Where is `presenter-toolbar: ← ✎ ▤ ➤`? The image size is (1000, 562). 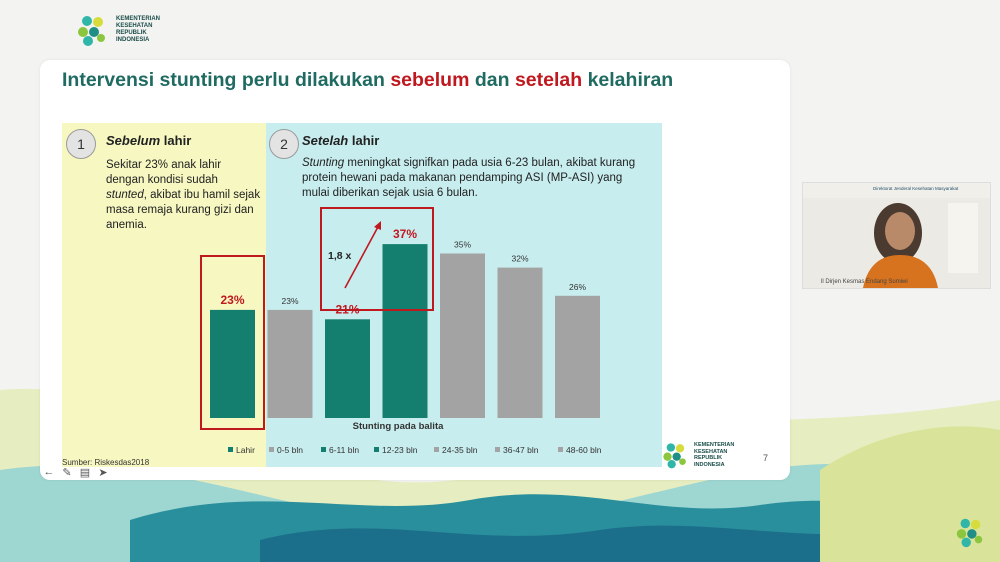
presenter-toolbar: ← ✎ ▤ ➤ is located at coordinates (76, 472).